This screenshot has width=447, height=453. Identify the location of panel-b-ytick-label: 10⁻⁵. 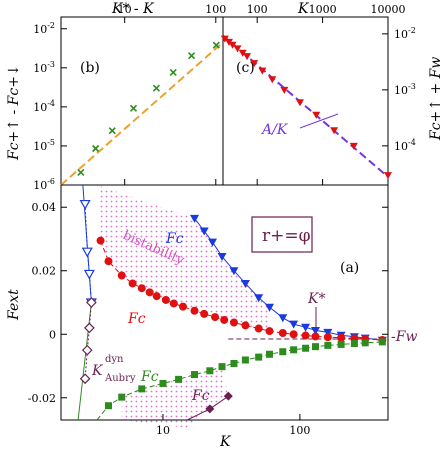
(44, 145).